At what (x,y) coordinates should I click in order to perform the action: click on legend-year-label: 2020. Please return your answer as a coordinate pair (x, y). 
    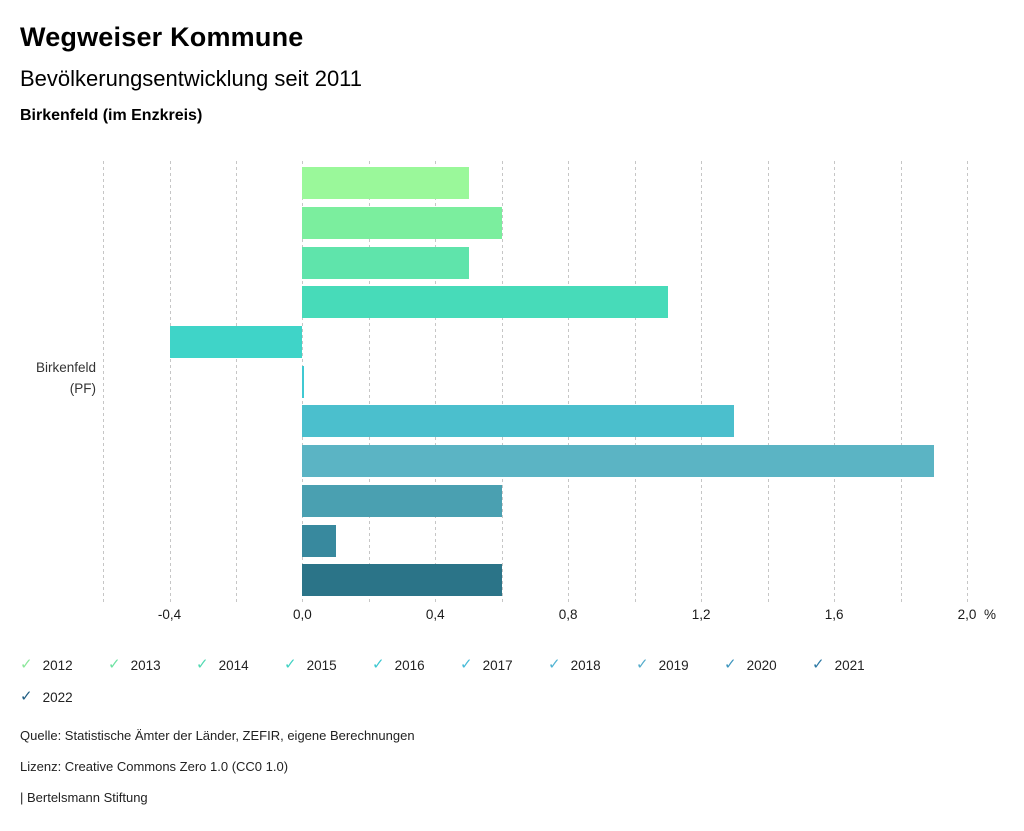
    Looking at the image, I should click on (761, 665).